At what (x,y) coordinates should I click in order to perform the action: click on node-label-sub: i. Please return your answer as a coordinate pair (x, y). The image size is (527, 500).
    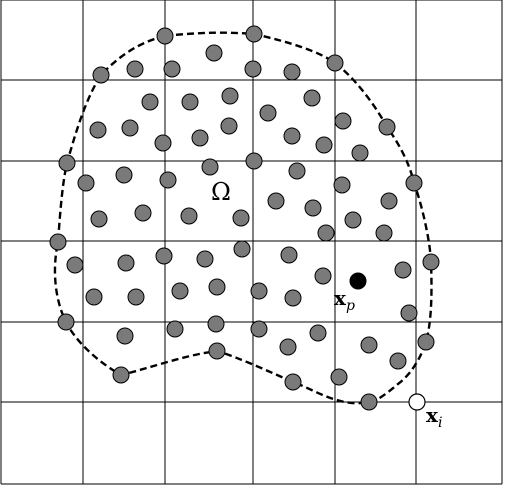
    Looking at the image, I should click on (440, 423).